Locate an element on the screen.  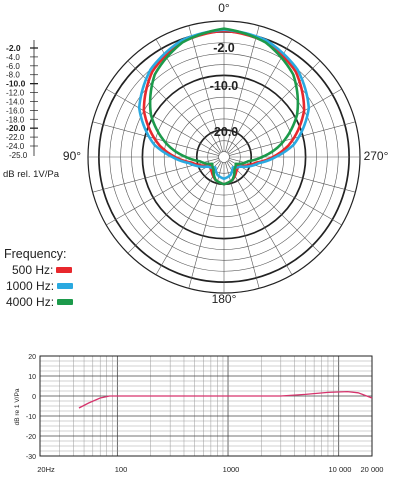
scale-tick-label: -12.0 is located at coordinates (15, 93).